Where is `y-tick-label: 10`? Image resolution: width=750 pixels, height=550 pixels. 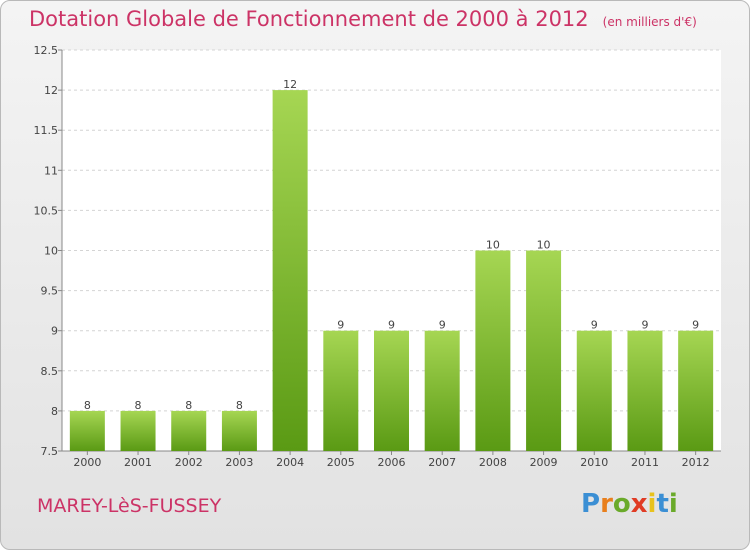
y-tick-label: 10 is located at coordinates (51, 251).